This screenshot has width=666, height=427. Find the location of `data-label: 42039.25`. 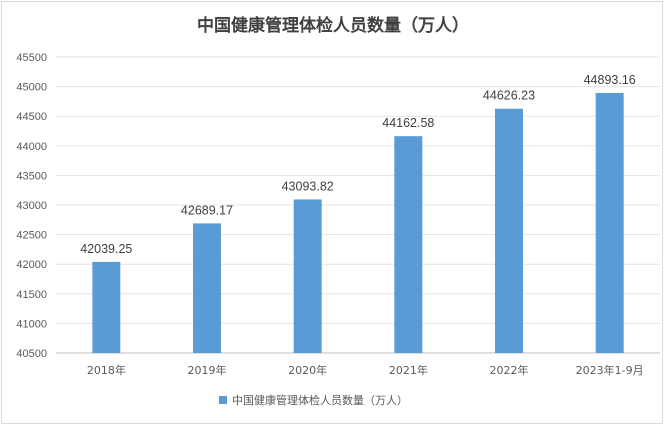

data-label: 42039.25 is located at coordinates (106, 249).